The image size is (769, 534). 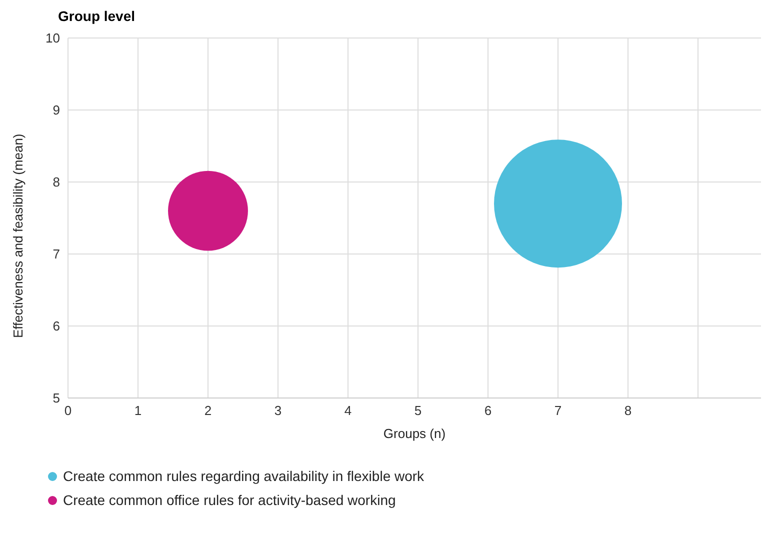 I want to click on x-tick-label: 8, so click(x=628, y=410).